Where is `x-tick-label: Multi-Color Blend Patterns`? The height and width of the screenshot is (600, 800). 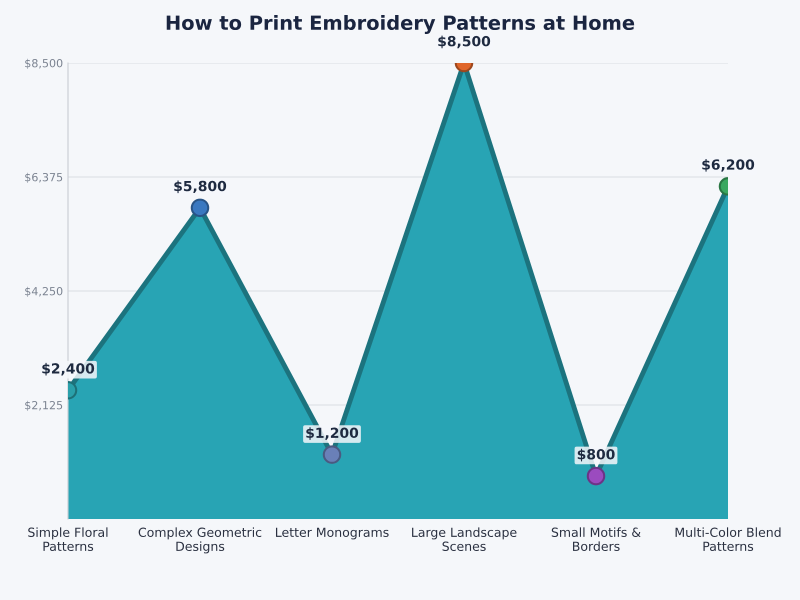
x-tick-label: Multi-Color Blend Patterns is located at coordinates (728, 539).